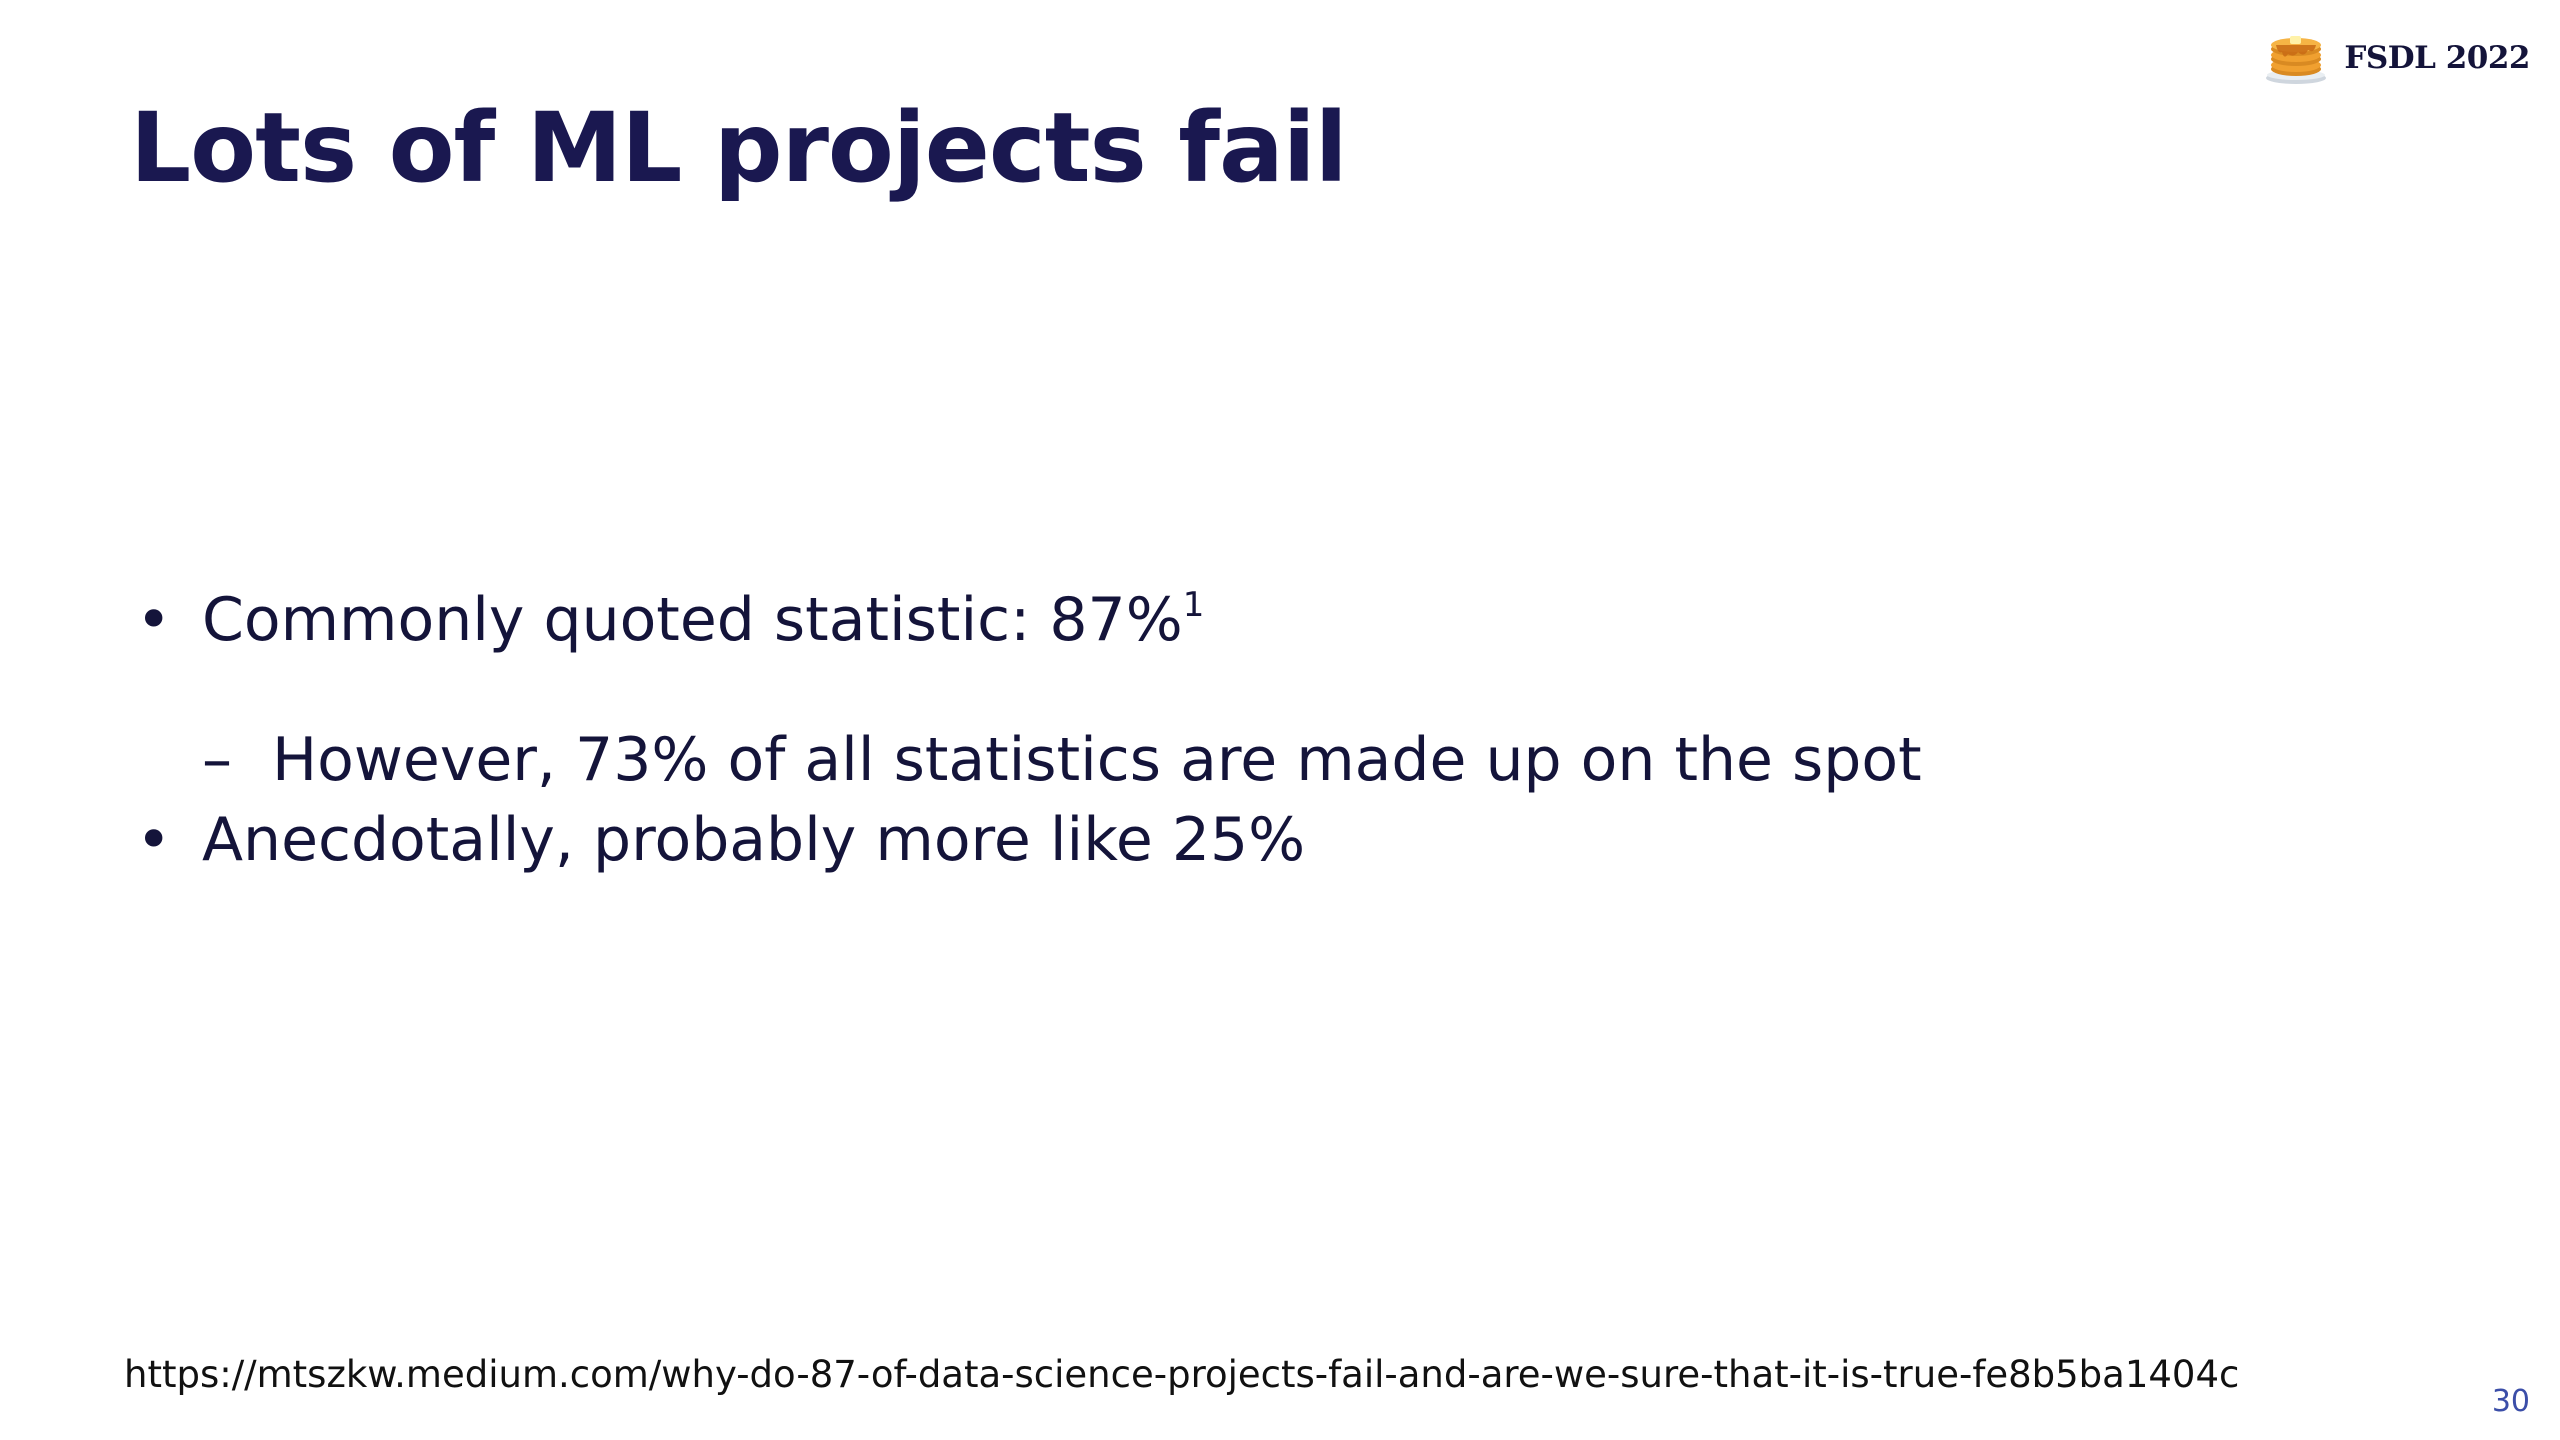  What do you see at coordinates (217, 760) in the screenshot?
I see `dash-mark: –` at bounding box center [217, 760].